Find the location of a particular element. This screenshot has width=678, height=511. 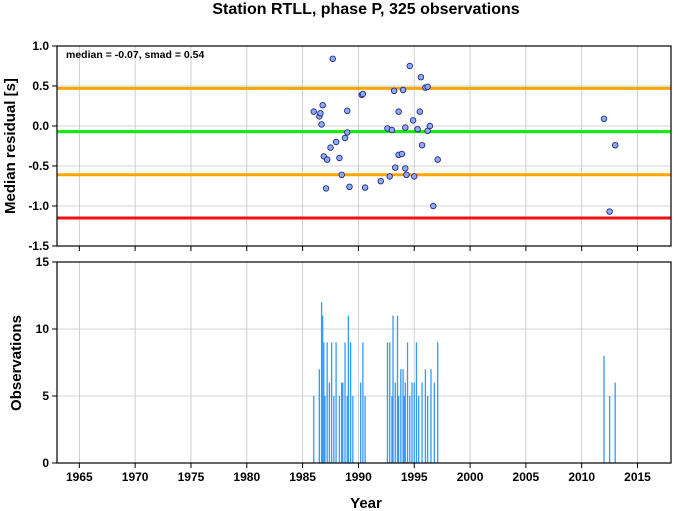

x-tick-label: 1990 is located at coordinates (358, 477).